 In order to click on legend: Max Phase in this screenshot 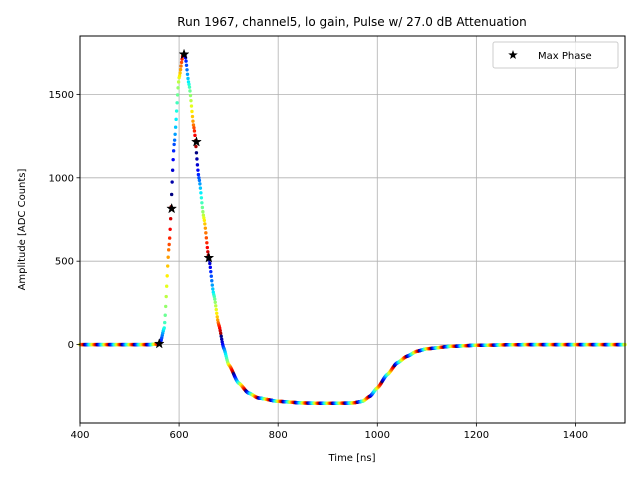, I will do `click(555, 55)`.